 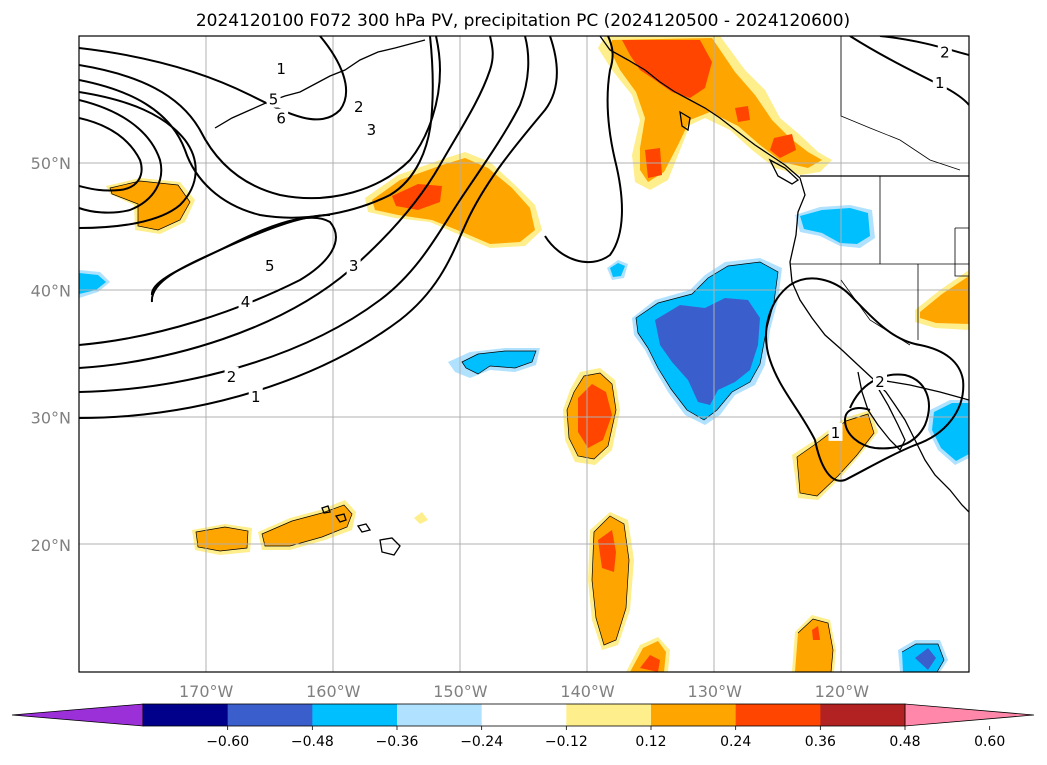 What do you see at coordinates (51, 290) in the screenshot?
I see `lat-tick-label: 40°N` at bounding box center [51, 290].